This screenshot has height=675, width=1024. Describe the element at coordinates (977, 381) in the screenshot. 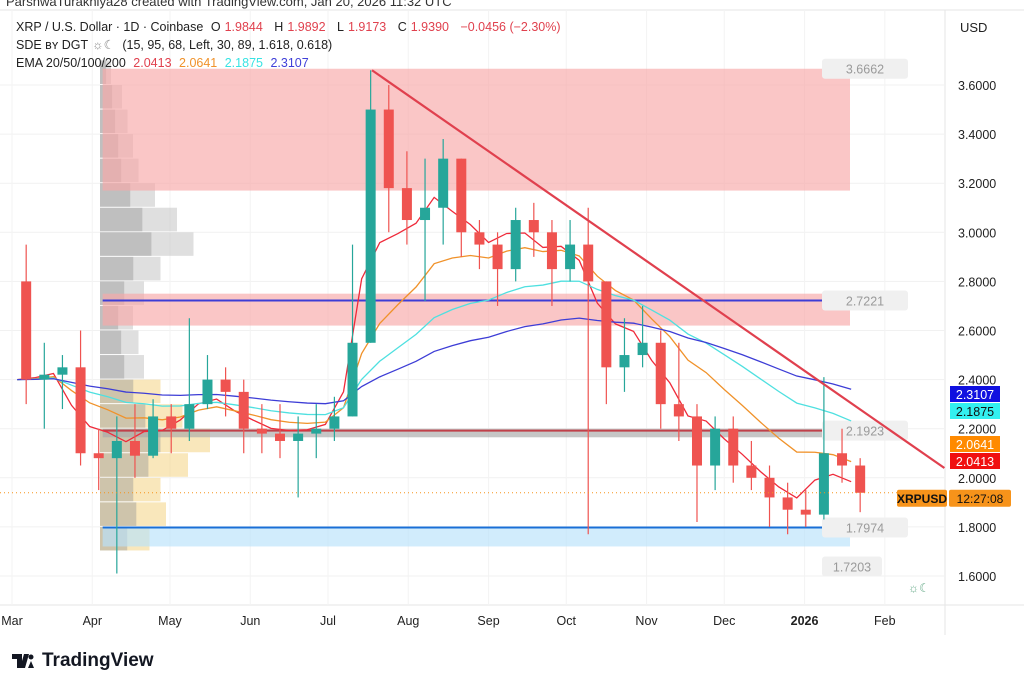

I see `y-tick-label: 2.4000` at that location.